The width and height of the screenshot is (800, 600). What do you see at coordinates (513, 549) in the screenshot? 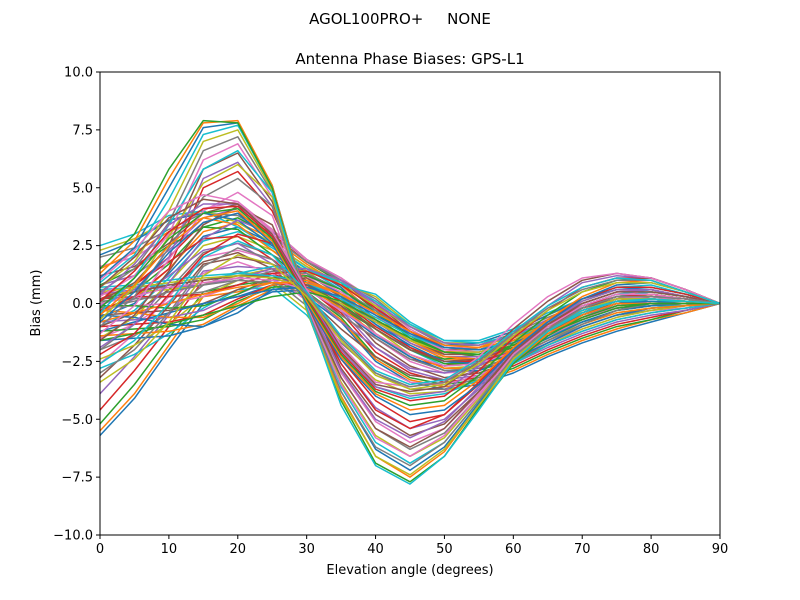
I see `x-tick-label: 60` at bounding box center [513, 549].